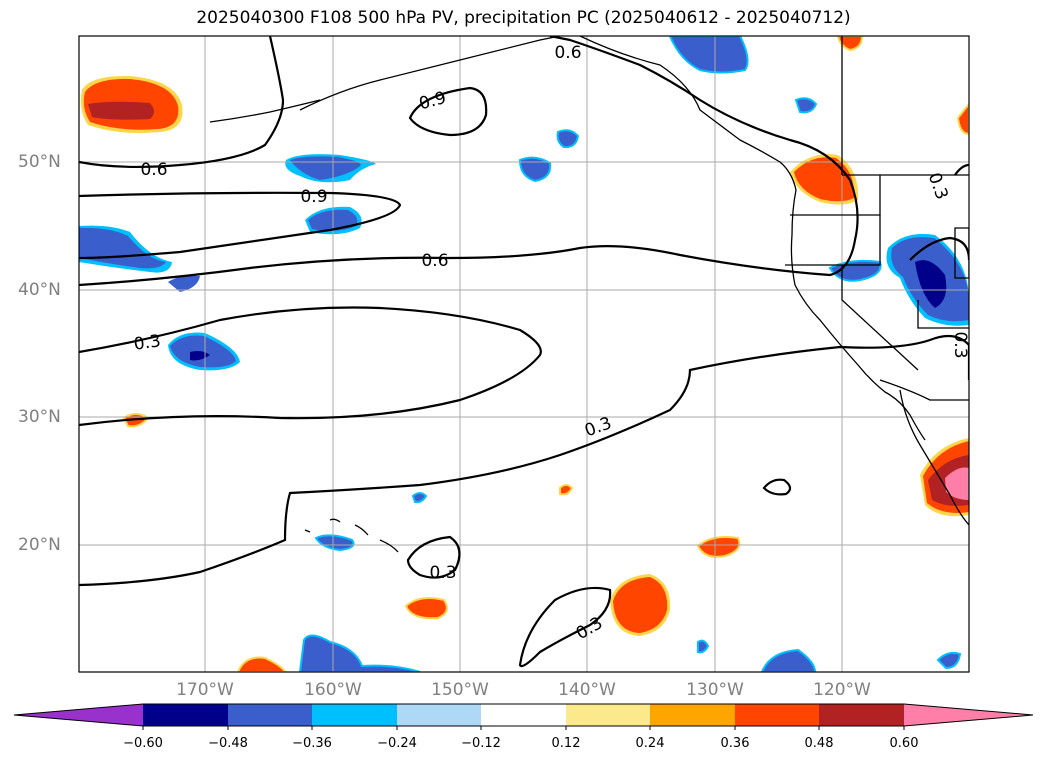  What do you see at coordinates (333, 690) in the screenshot?
I see `lon-label-160w: 160°W` at bounding box center [333, 690].